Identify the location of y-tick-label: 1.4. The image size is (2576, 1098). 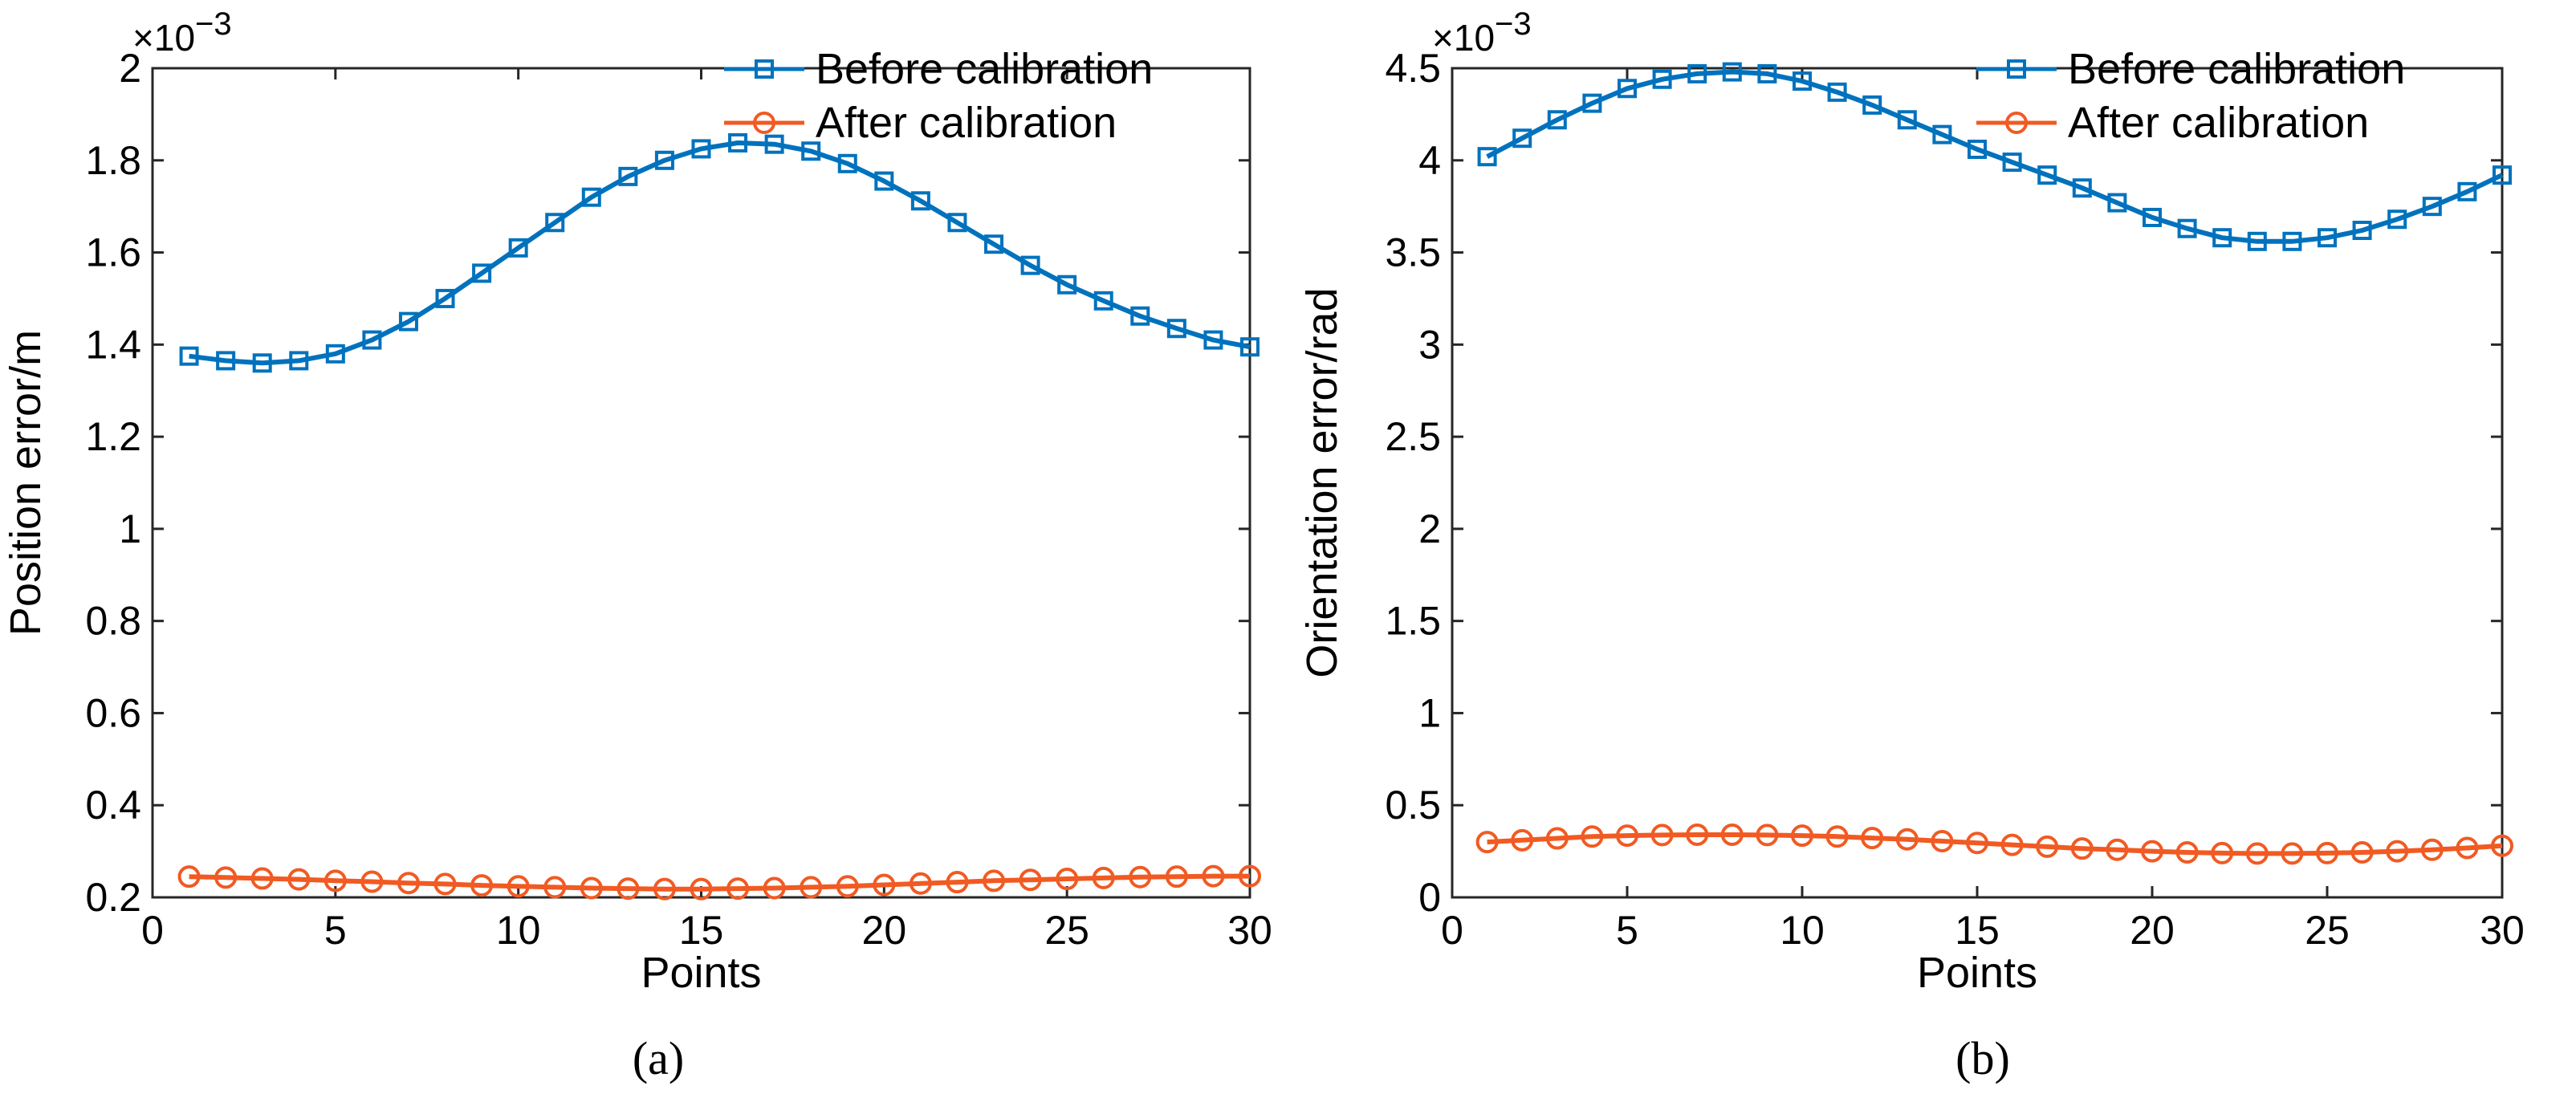
(113, 345).